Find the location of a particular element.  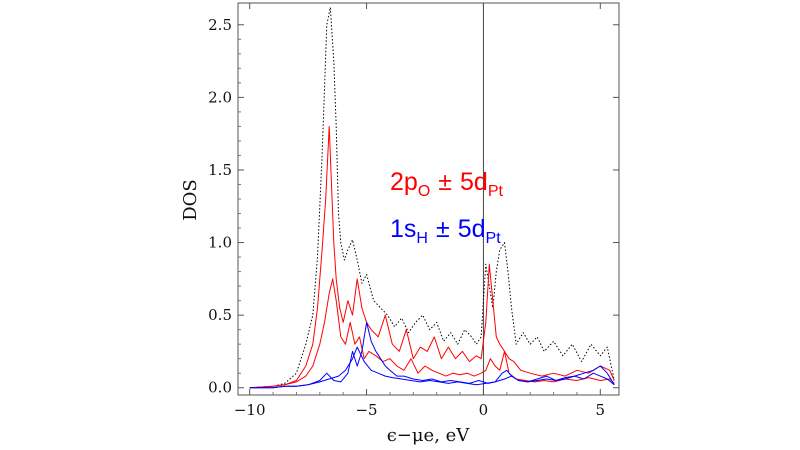

x-tick-label: −5 is located at coordinates (366, 410).